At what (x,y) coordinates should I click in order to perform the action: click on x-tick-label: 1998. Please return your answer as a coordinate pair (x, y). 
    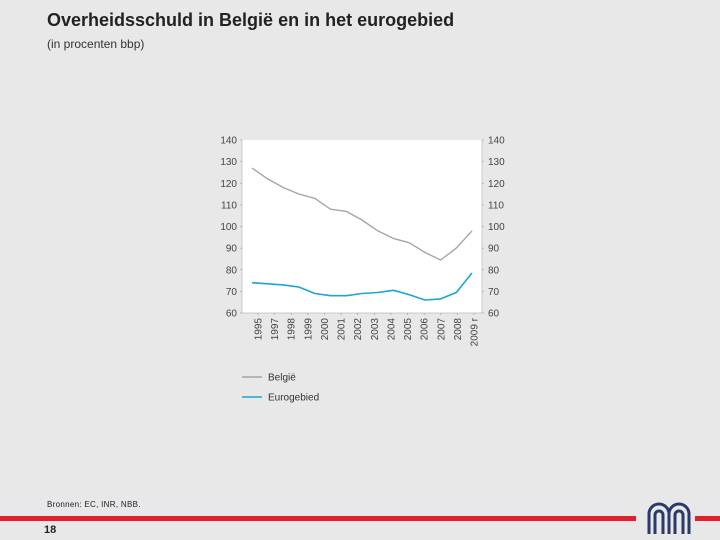
    Looking at the image, I should click on (292, 329).